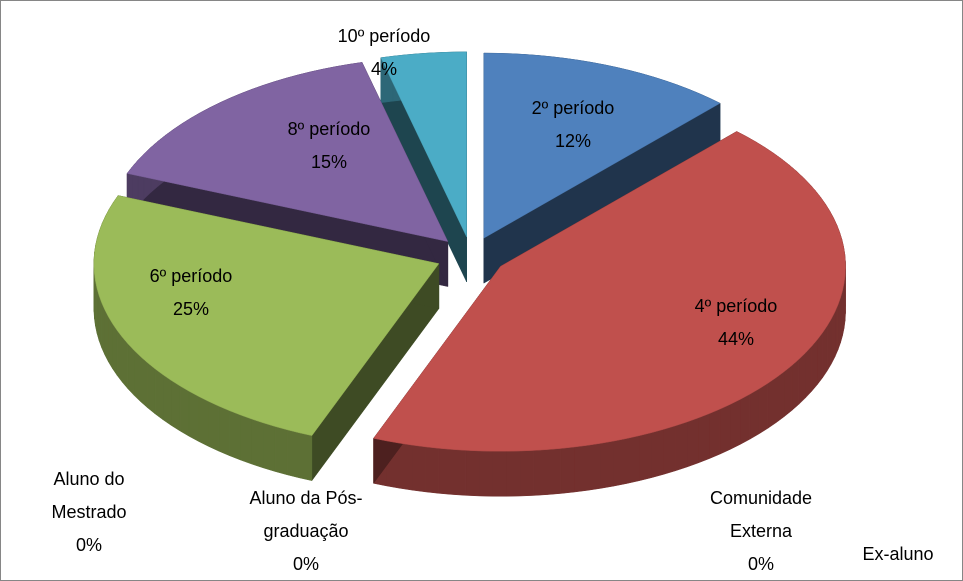 The height and width of the screenshot is (581, 963). Describe the element at coordinates (736, 306) in the screenshot. I see `label-name: 4º período` at that location.